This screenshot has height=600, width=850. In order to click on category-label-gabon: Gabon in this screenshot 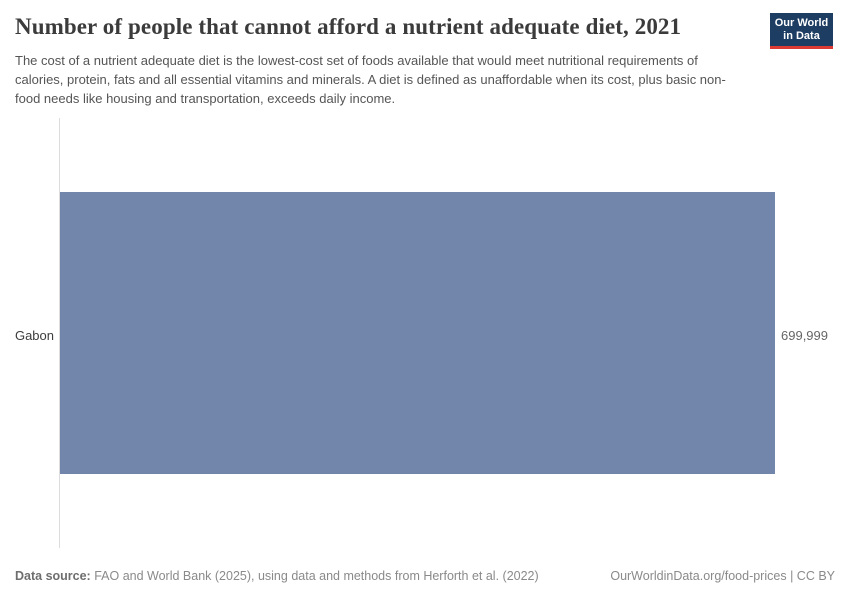, I will do `click(34, 335)`.